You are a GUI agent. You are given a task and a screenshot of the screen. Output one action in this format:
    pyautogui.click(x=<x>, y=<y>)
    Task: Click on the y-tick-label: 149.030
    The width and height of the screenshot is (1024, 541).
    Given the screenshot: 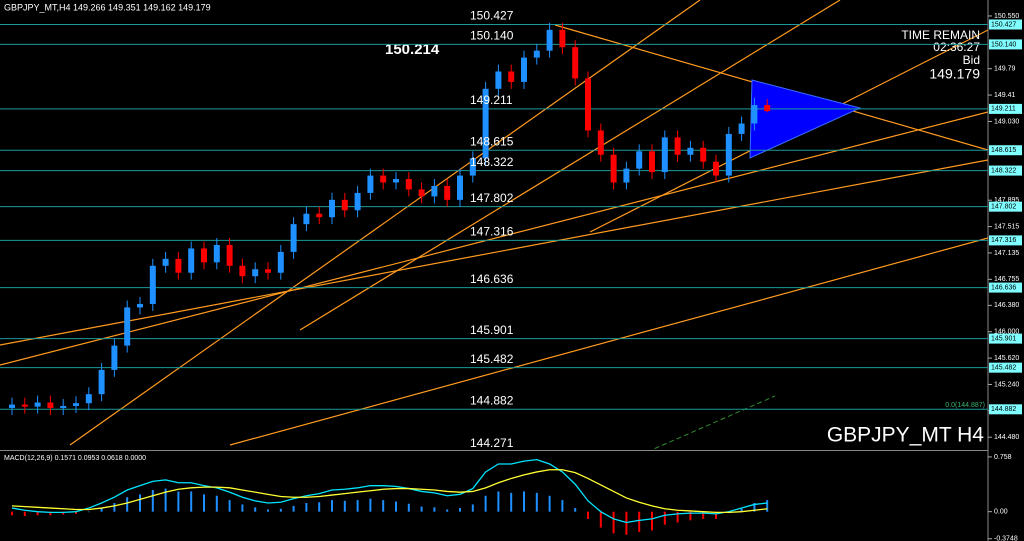 What is the action you would take?
    pyautogui.click(x=1006, y=121)
    